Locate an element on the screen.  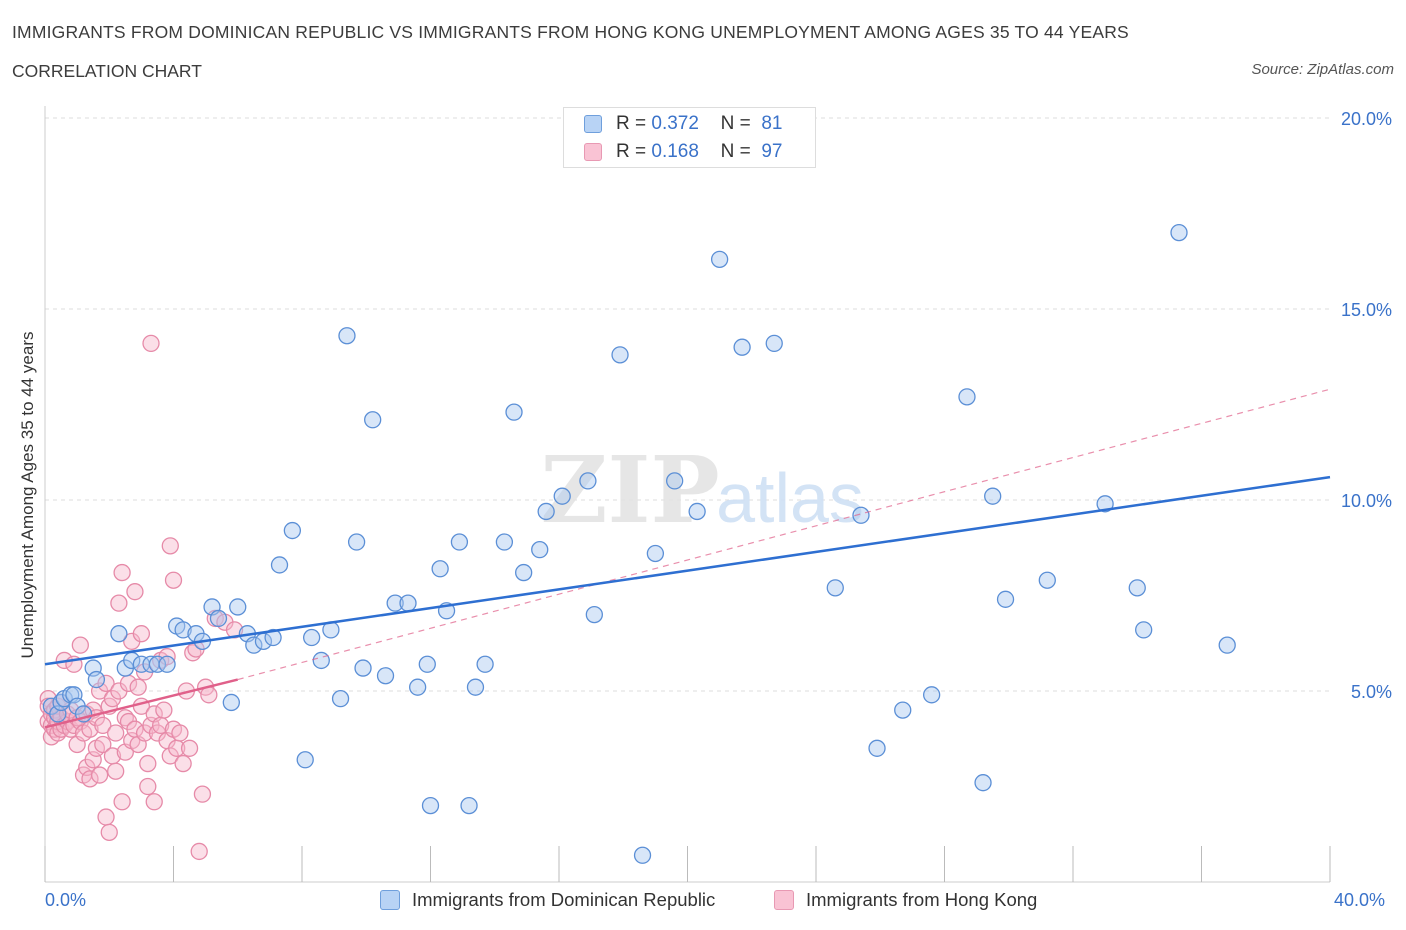
legend-n-value: 97 is located at coordinates (772, 151).